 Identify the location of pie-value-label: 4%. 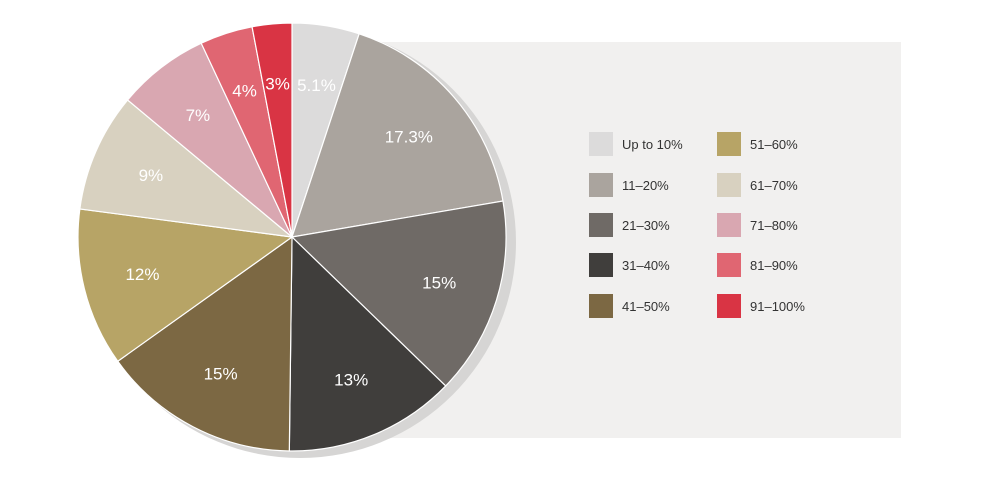
(244, 90).